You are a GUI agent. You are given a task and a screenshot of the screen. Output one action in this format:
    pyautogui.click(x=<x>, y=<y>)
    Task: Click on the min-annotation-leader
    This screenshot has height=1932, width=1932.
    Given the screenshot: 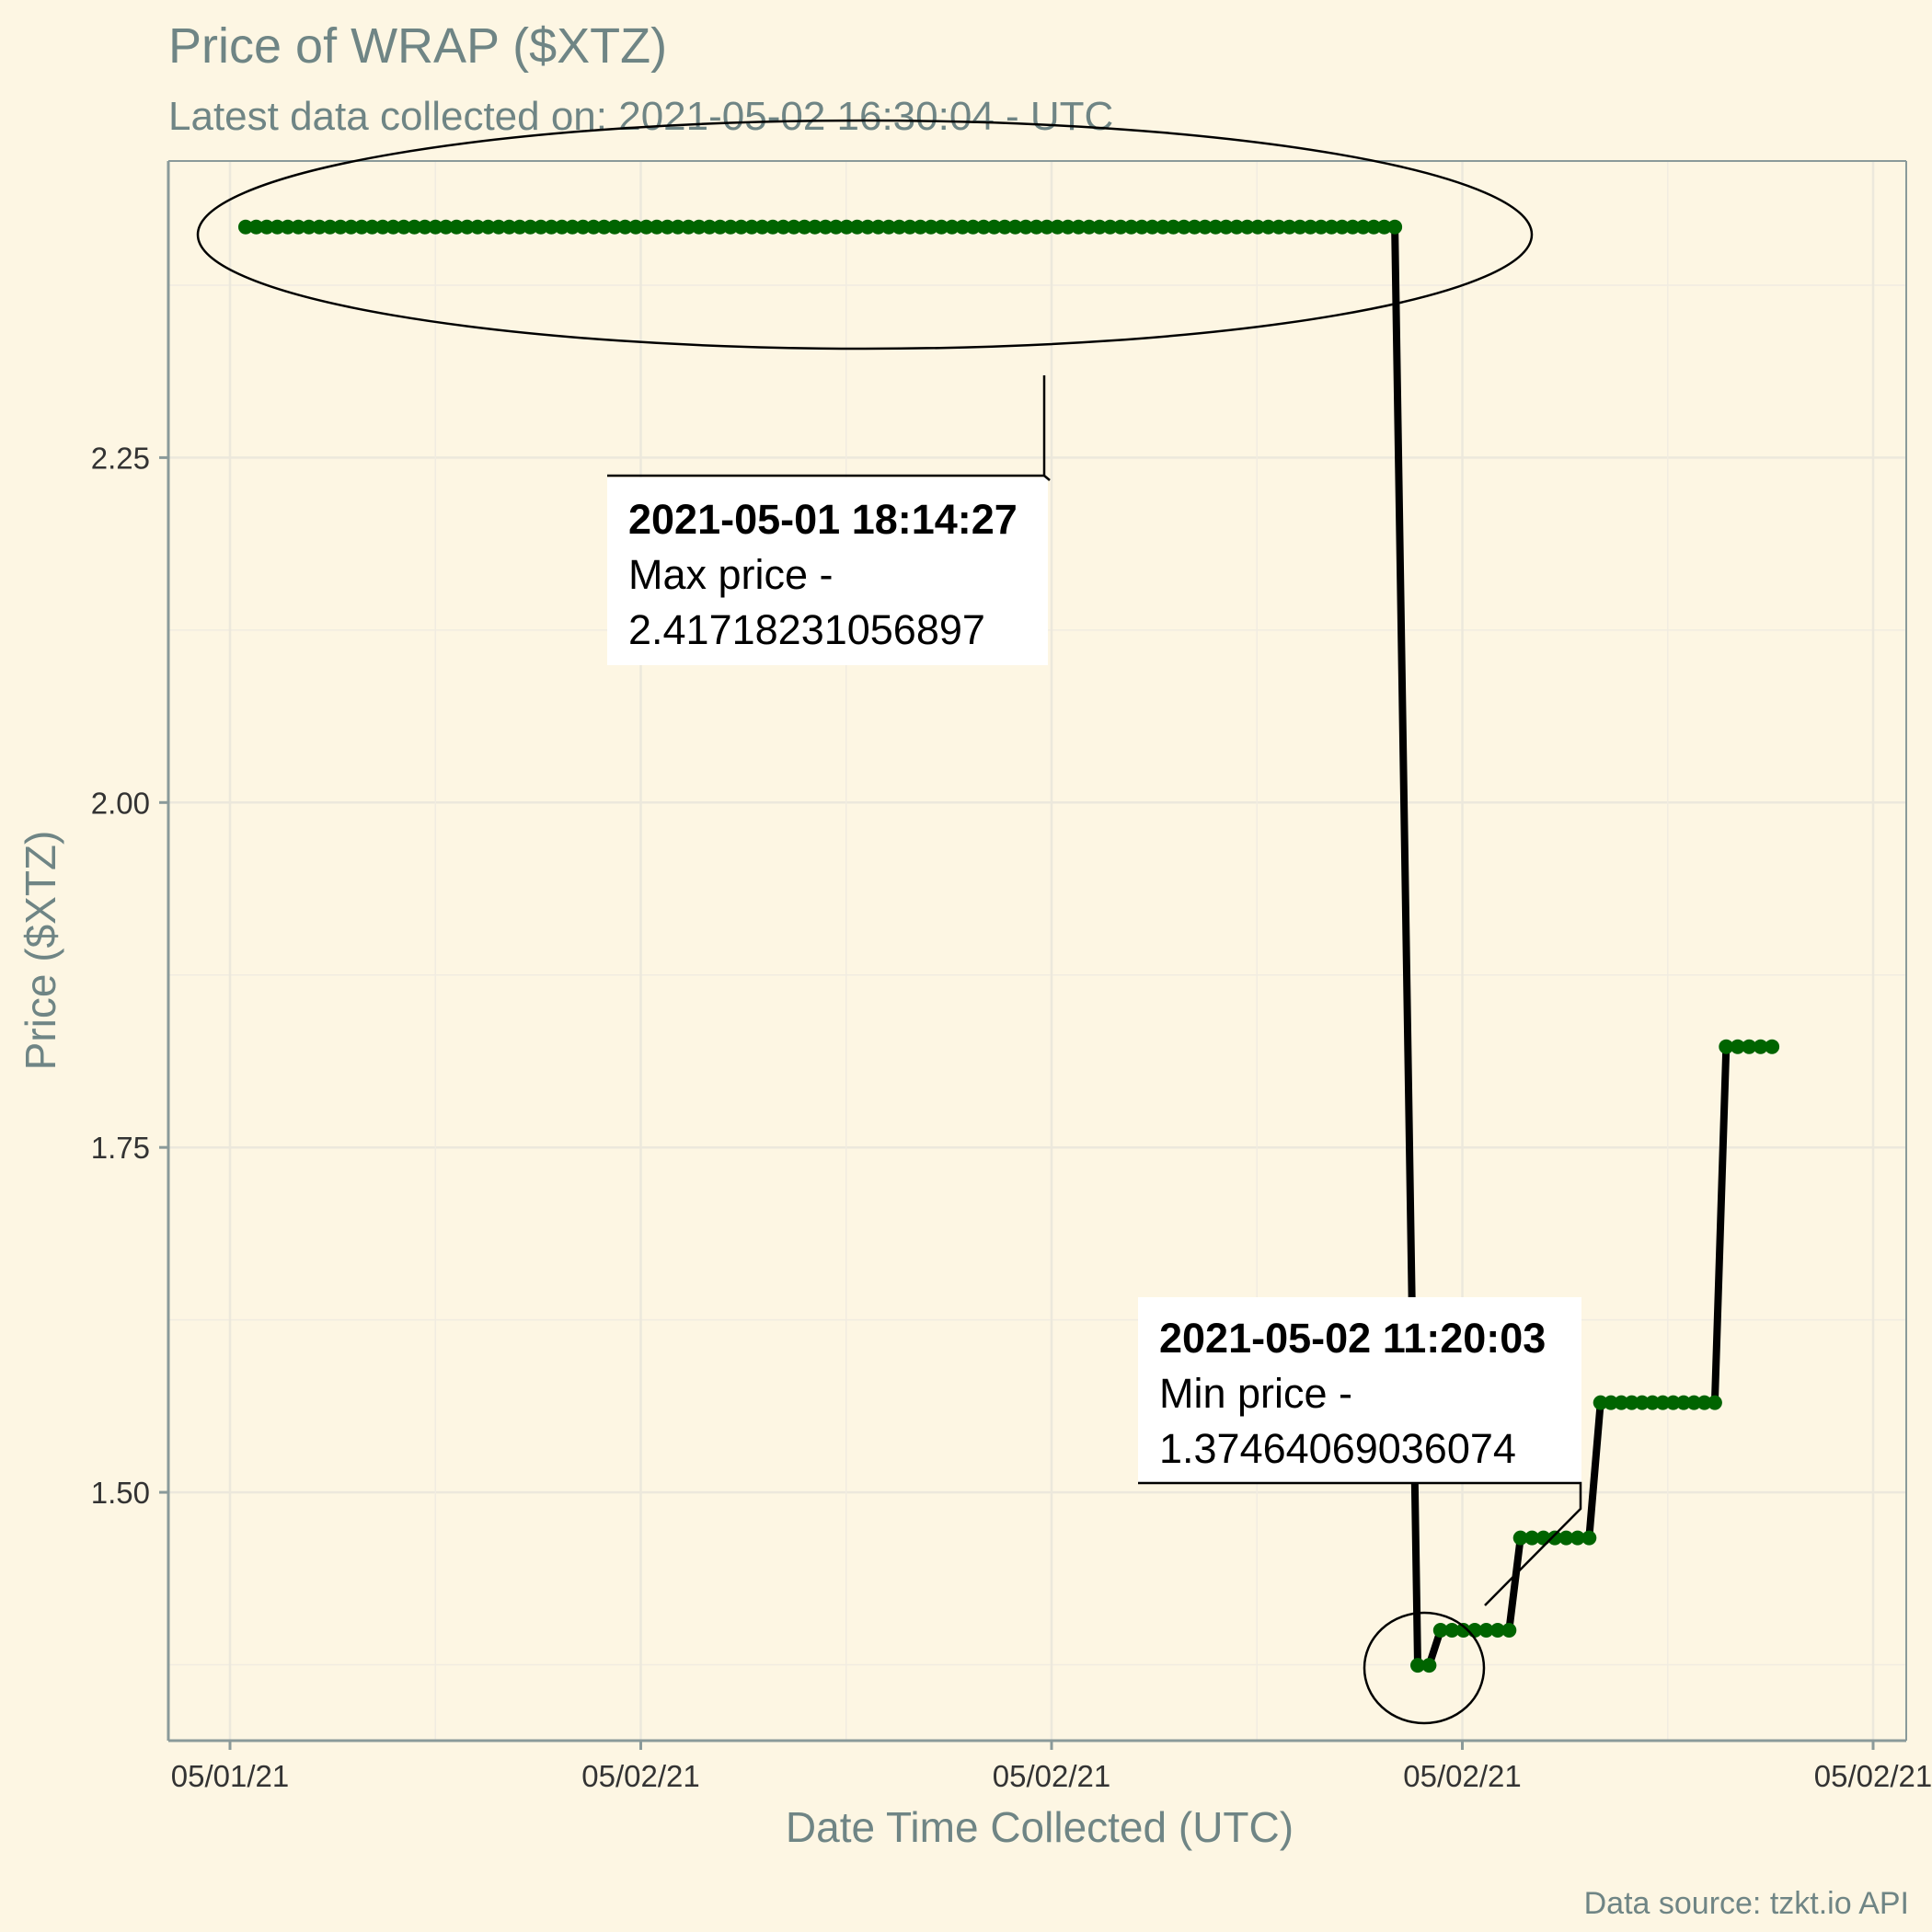 What is the action you would take?
    pyautogui.click(x=1360, y=1543)
    